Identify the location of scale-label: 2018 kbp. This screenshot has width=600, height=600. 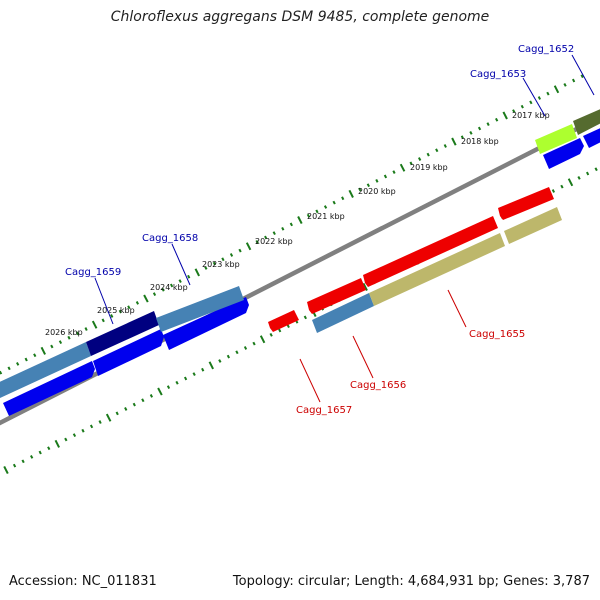
(480, 141).